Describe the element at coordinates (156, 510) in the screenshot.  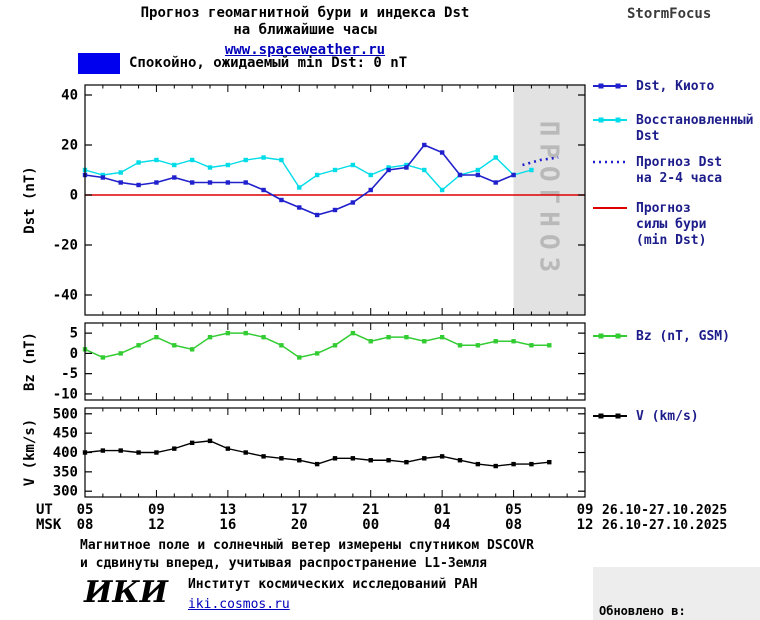
I see `ut-tick-label: 09` at that location.